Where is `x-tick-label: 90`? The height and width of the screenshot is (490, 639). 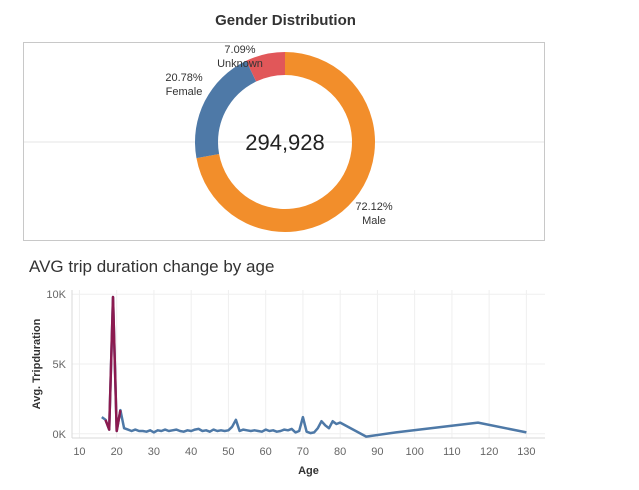 x-tick-label: 90 is located at coordinates (377, 452).